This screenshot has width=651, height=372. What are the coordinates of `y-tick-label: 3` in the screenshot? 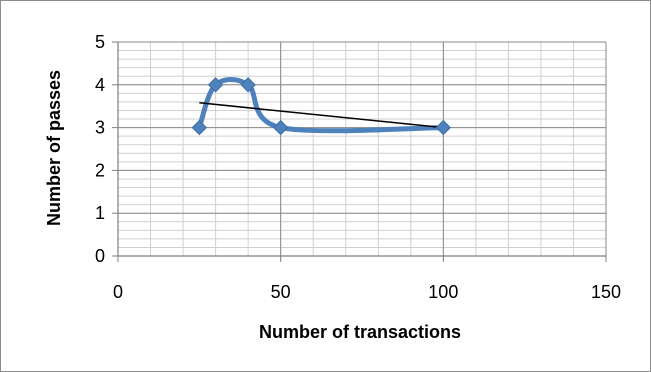 It's located at (100, 128).